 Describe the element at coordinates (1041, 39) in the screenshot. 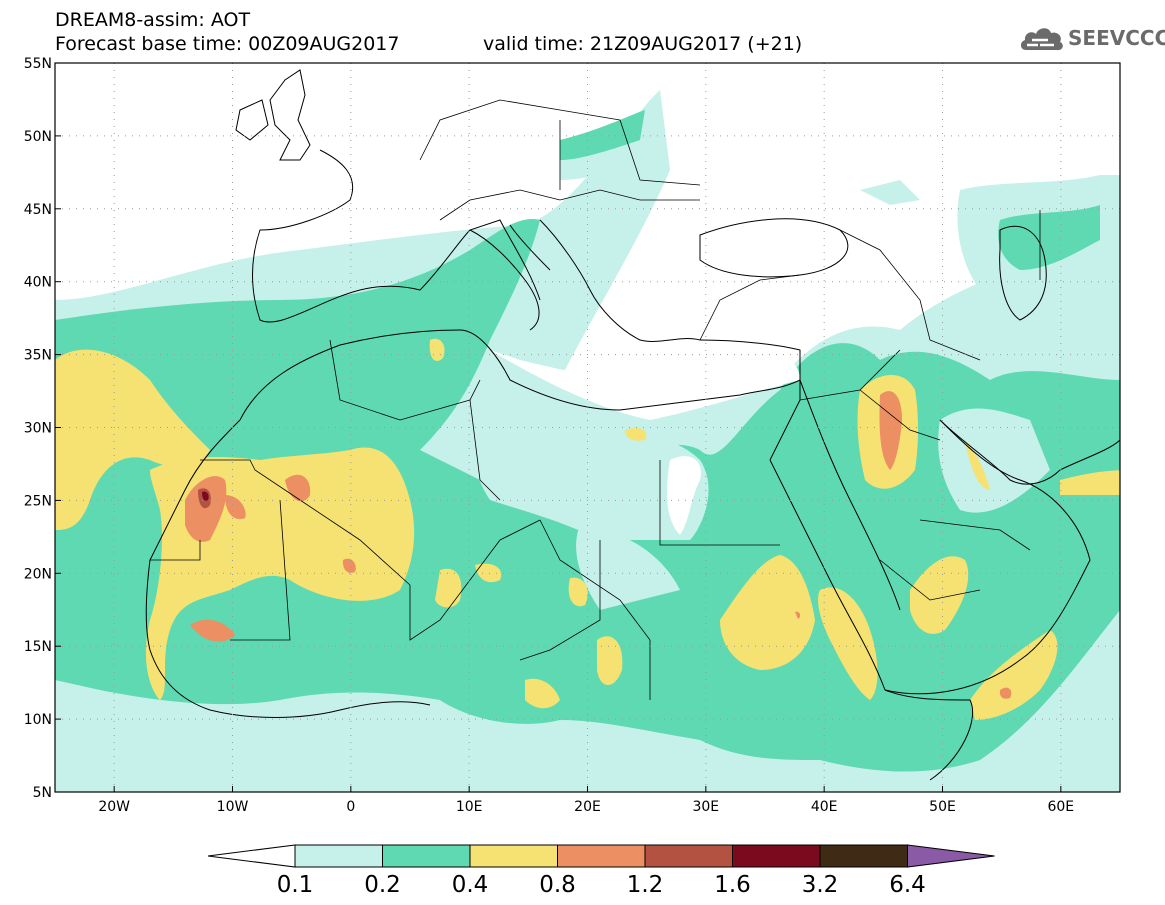

I see `cloud-icon` at that location.